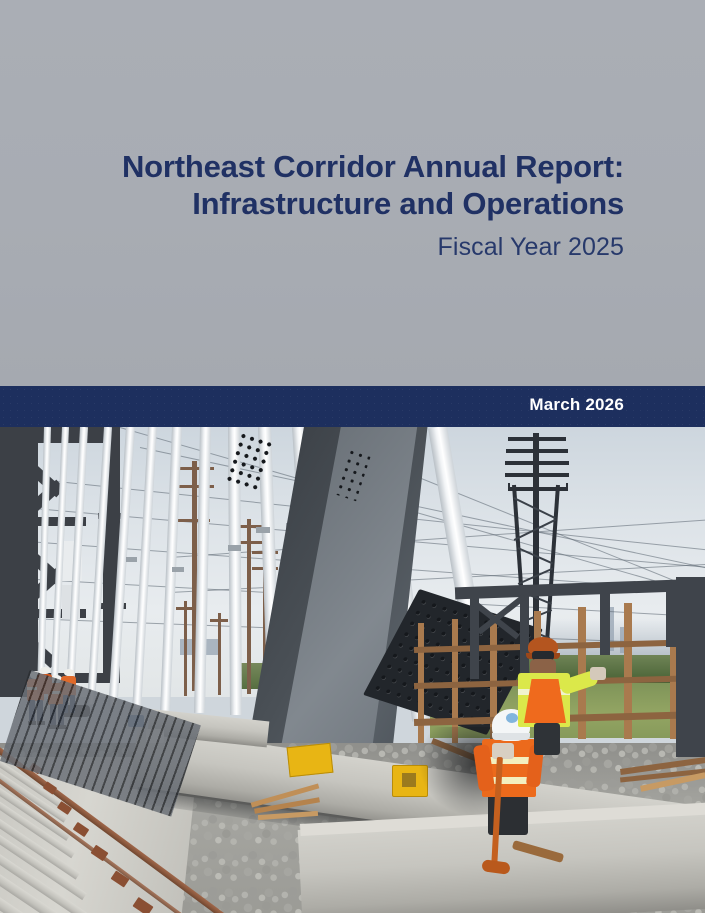  Describe the element at coordinates (530, 247) in the screenshot. I see `page-subtitle: Fiscal Year 2025` at that location.